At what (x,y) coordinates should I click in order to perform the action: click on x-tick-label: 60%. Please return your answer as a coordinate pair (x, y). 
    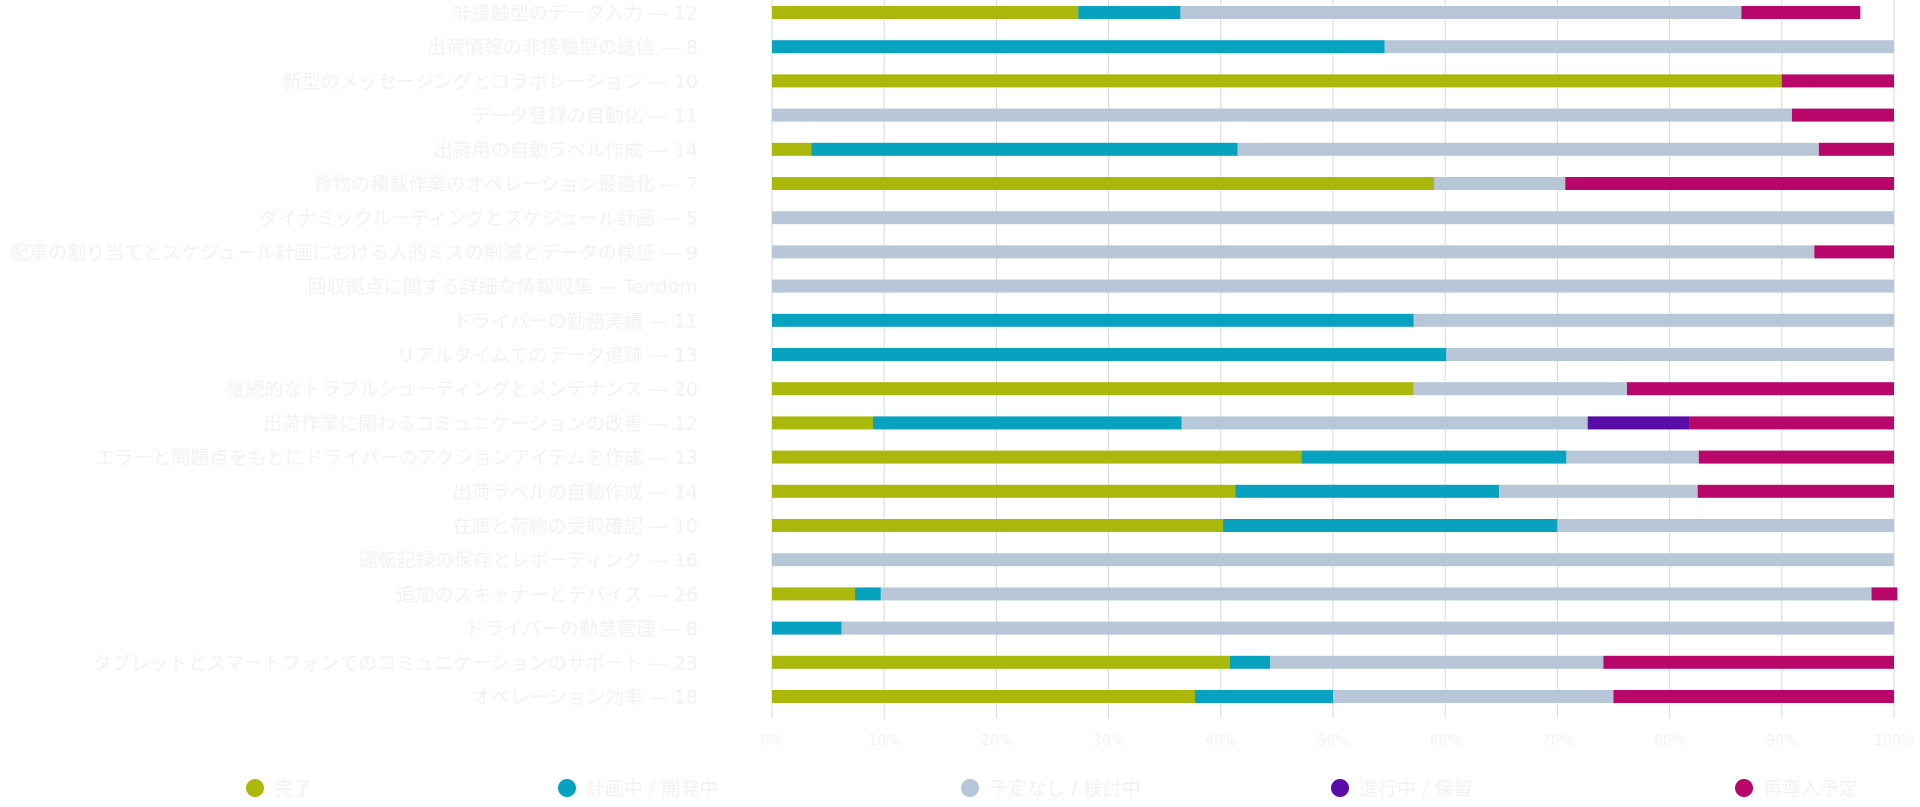
    Looking at the image, I should click on (1445, 741).